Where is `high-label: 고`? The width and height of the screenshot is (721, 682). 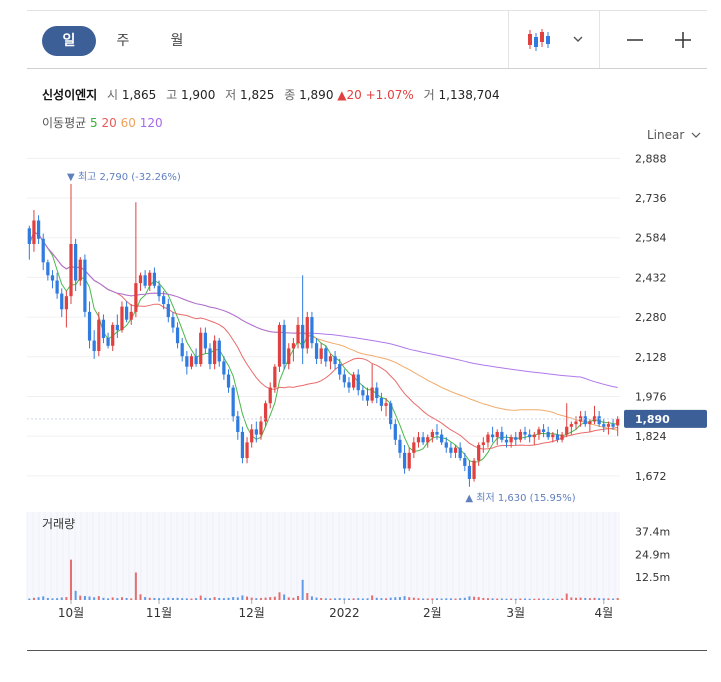 high-label: 고 is located at coordinates (172, 95).